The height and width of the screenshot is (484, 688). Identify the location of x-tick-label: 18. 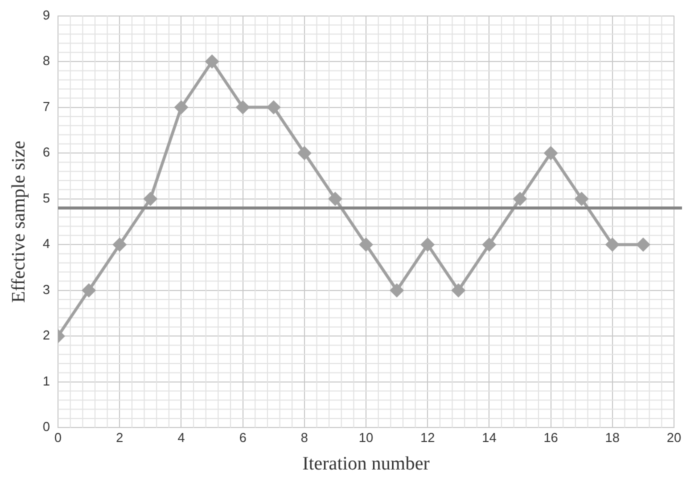
(612, 437).